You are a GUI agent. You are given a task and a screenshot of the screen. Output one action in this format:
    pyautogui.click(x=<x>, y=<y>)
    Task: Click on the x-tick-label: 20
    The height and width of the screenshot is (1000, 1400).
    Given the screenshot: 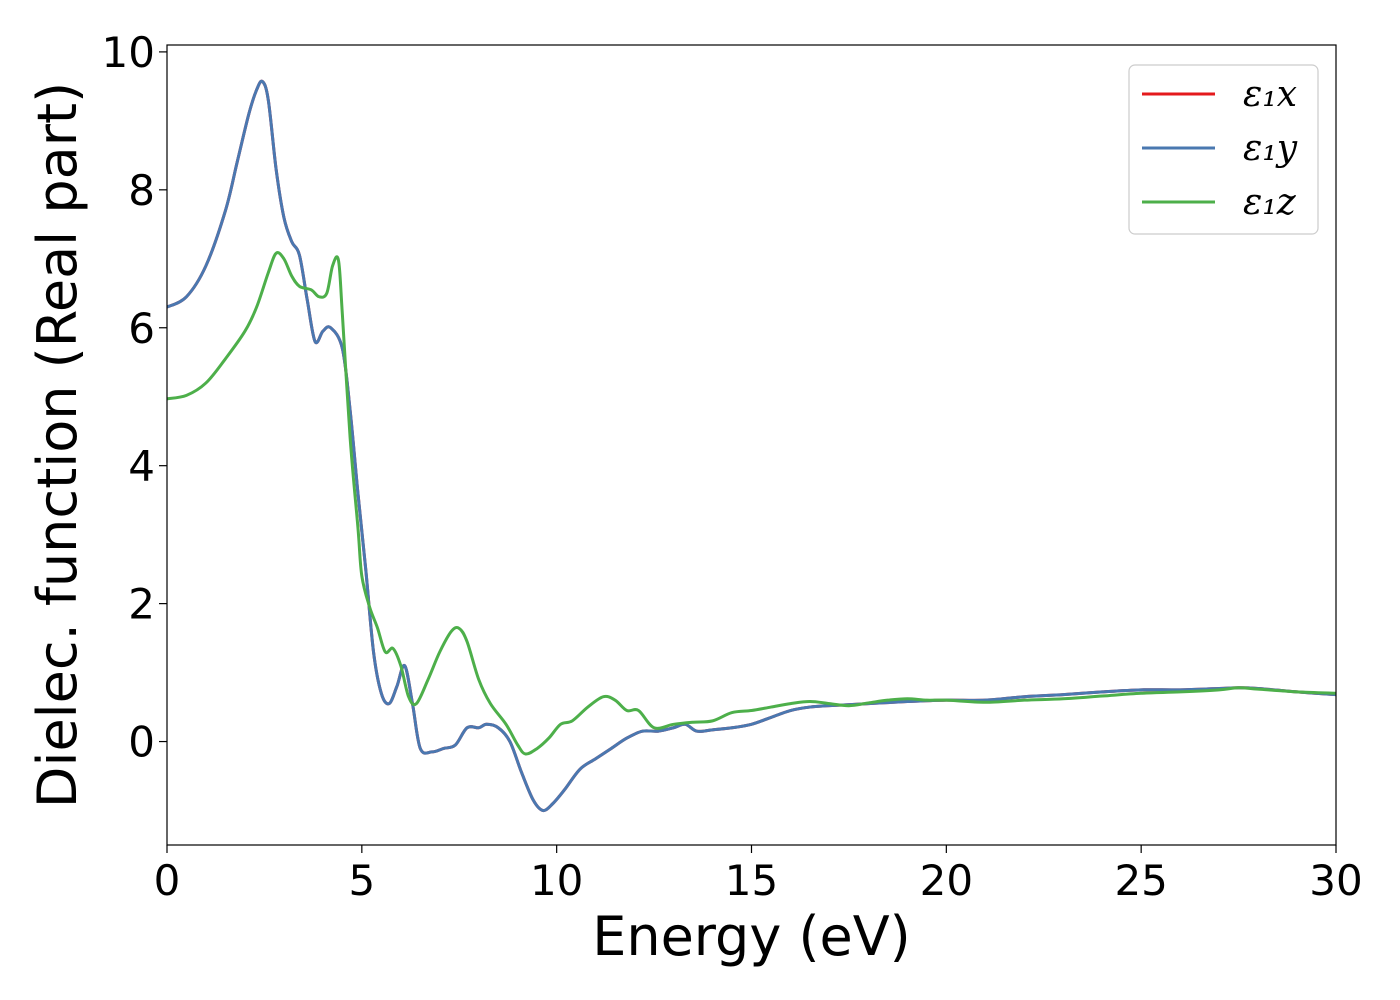 What is the action you would take?
    pyautogui.click(x=946, y=880)
    